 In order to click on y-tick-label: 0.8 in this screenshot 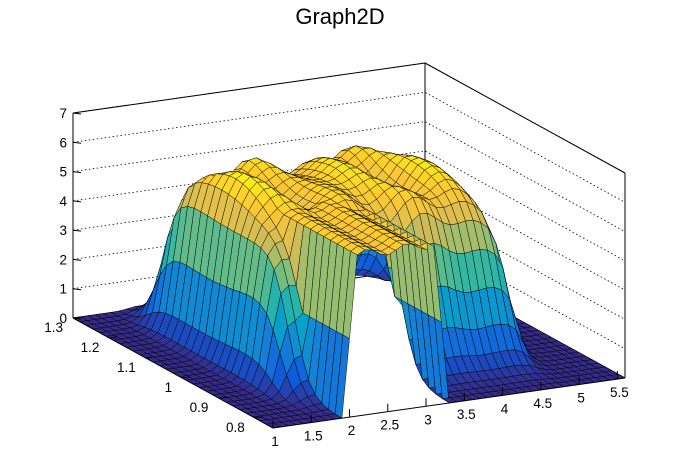, I will do `click(235, 427)`.